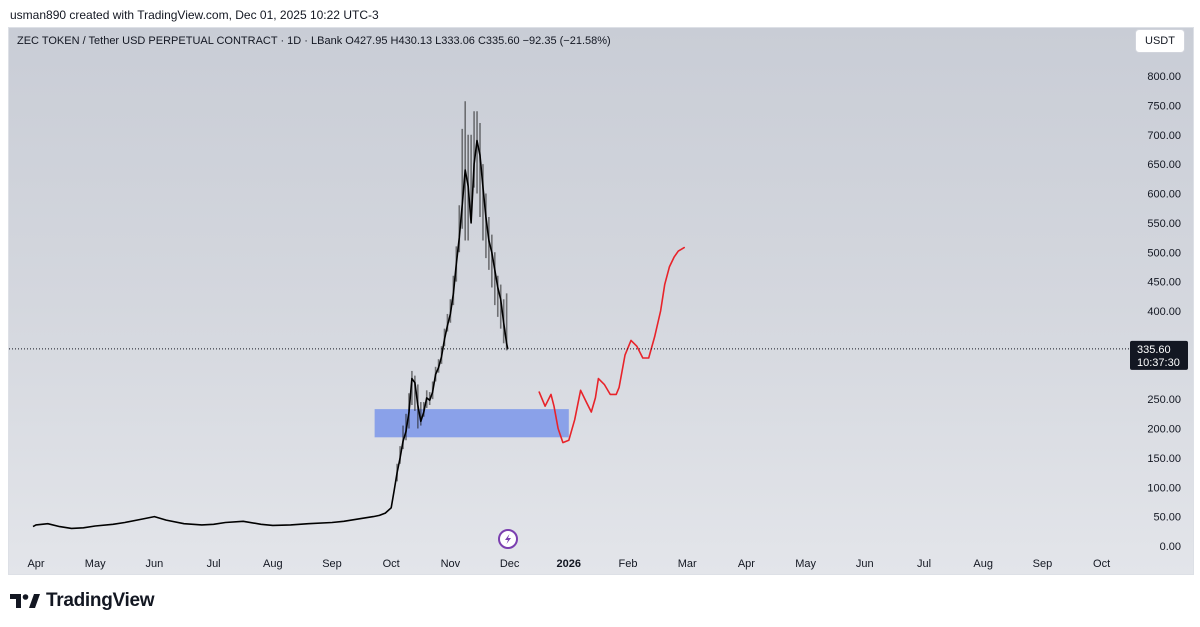  Describe the element at coordinates (1164, 224) in the screenshot. I see `y-tick-label: 550.00` at that location.